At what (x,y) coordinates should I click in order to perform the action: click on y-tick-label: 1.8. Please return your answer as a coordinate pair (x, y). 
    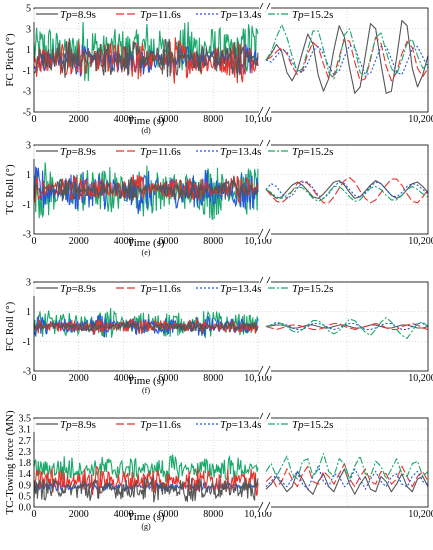
    Looking at the image, I should click on (25, 463).